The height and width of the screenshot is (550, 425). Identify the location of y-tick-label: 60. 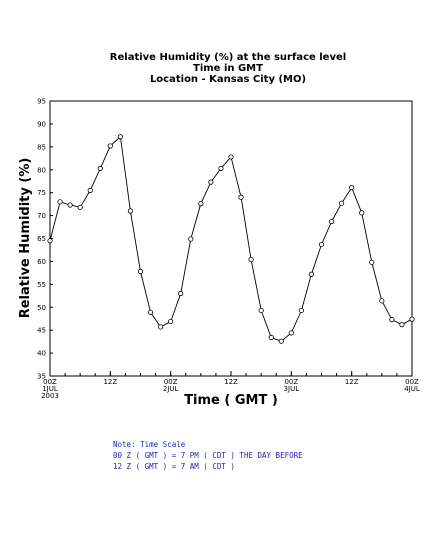
(41, 262).